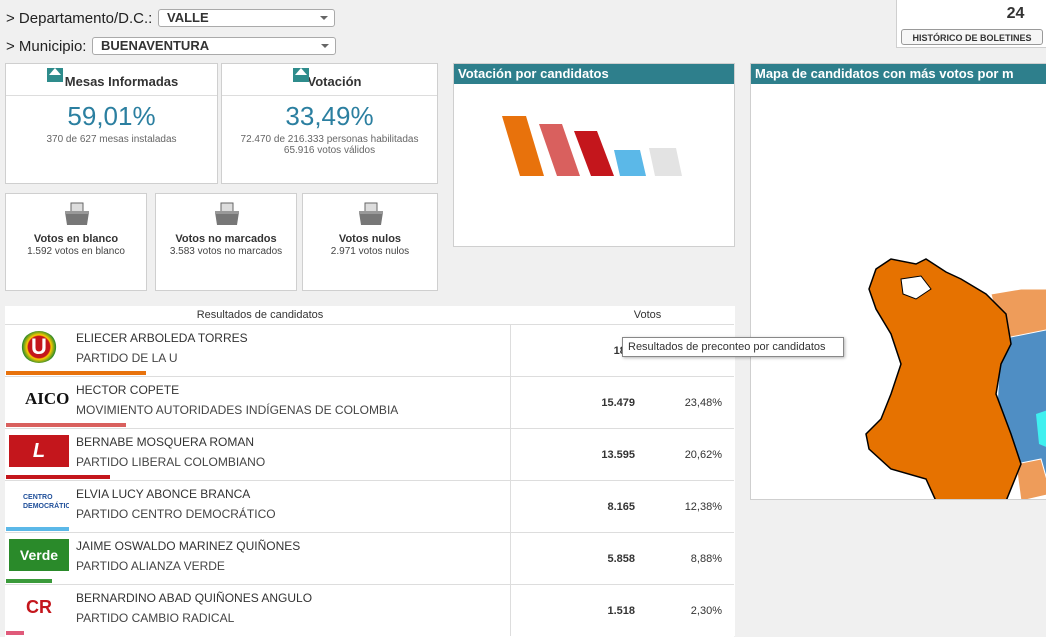 The image size is (1046, 637). I want to click on vote-percent: 12,38%, so click(703, 507).